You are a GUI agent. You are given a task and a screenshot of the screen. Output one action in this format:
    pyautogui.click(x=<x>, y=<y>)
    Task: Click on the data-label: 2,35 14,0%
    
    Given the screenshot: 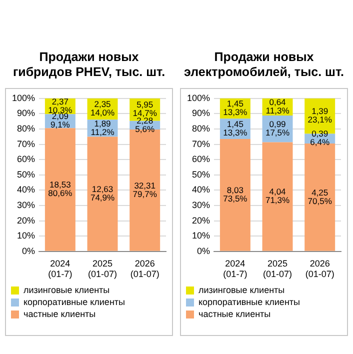 What is the action you would take?
    pyautogui.click(x=102, y=108)
    